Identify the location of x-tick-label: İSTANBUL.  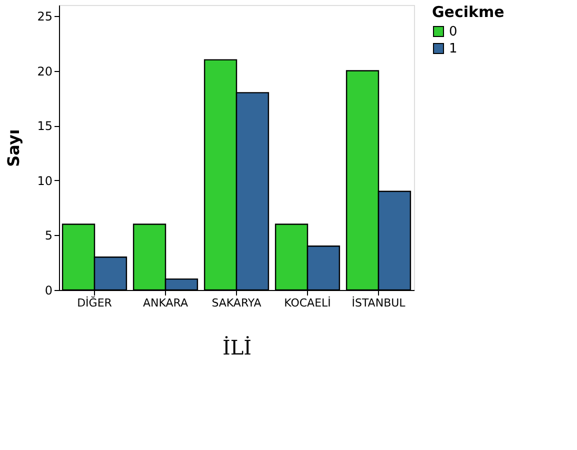
(379, 303).